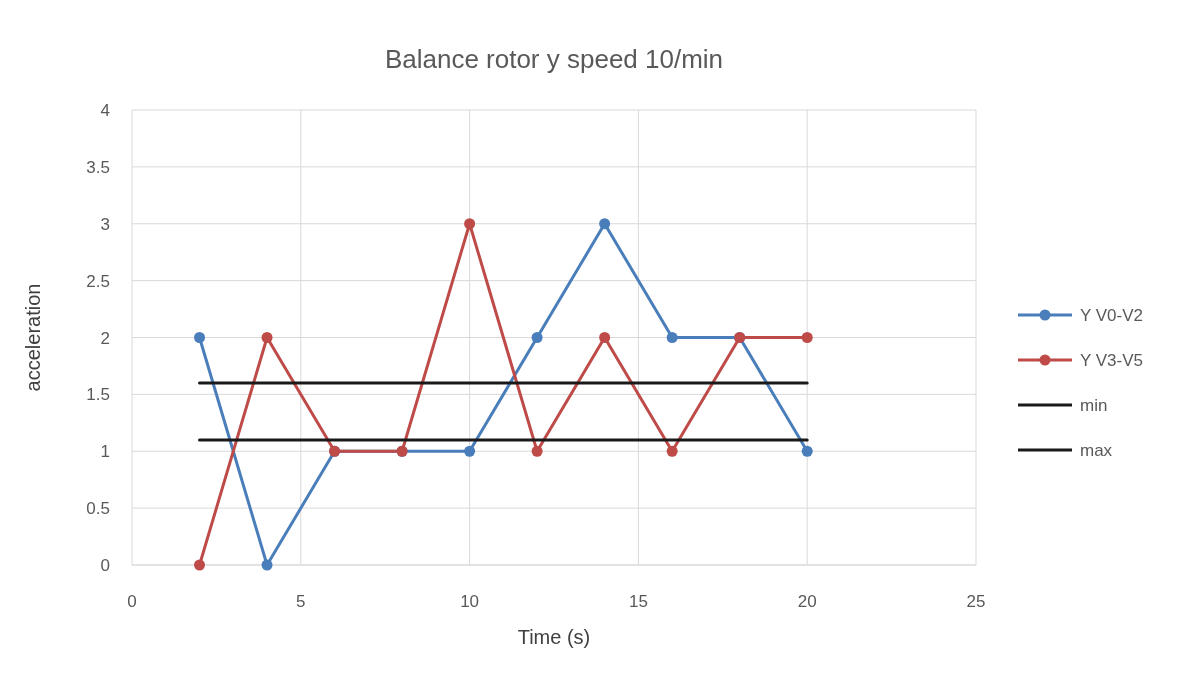 The image size is (1178, 675). I want to click on x-tick-label: 25, so click(976, 601).